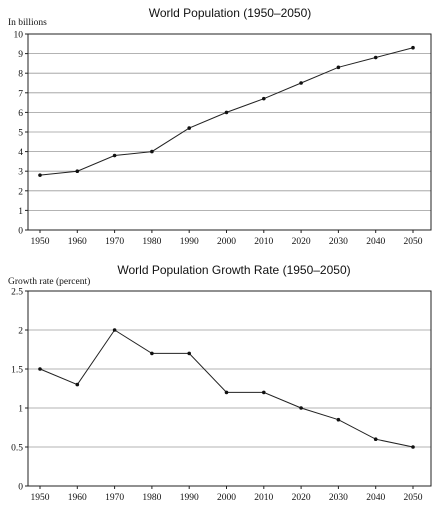 The image size is (436, 512). I want to click on y-tick-label: 4, so click(20, 153).